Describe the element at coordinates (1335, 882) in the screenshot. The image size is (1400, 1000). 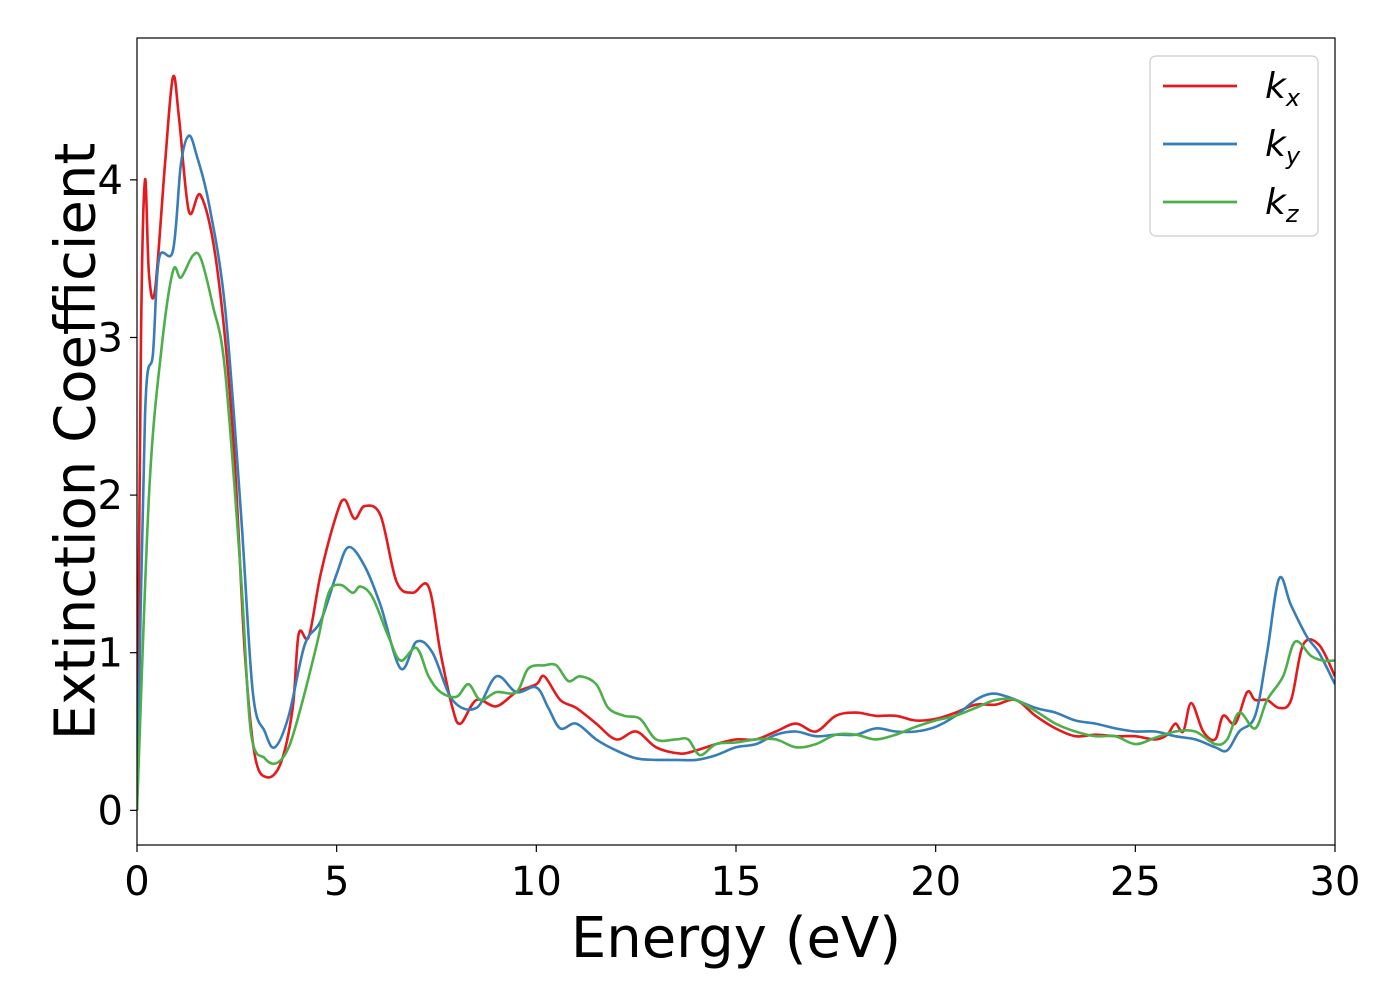
I see `x-tick-label: 30` at that location.